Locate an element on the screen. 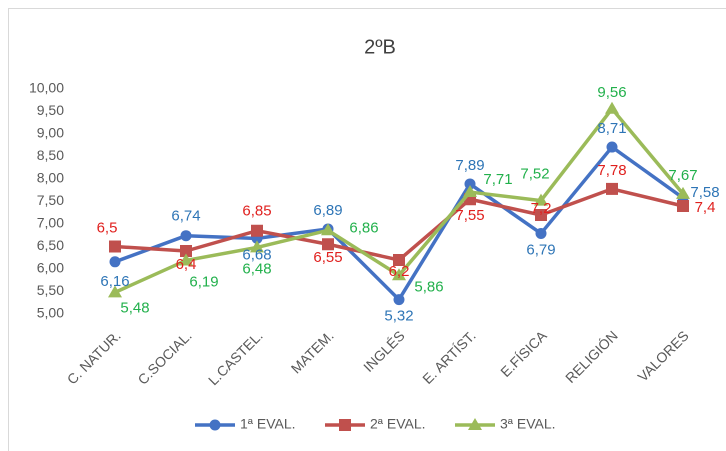  data-label: 6,79 is located at coordinates (540, 249).